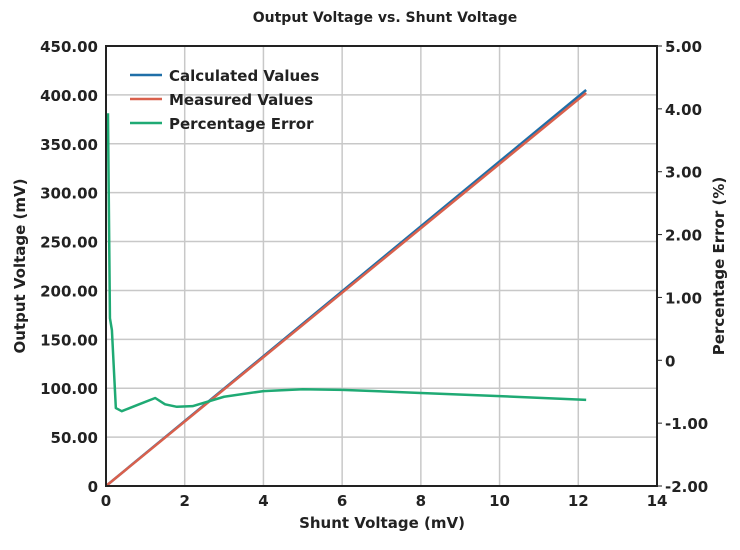  Describe the element at coordinates (69, 96) in the screenshot. I see `y-tick-label: 400.00` at that location.